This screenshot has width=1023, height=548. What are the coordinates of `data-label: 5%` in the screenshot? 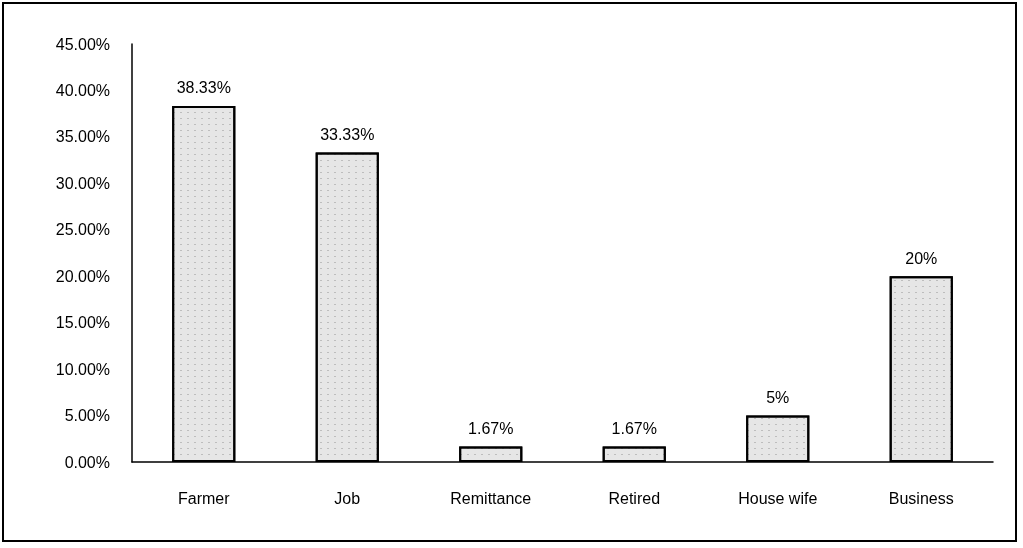 It's located at (778, 398).